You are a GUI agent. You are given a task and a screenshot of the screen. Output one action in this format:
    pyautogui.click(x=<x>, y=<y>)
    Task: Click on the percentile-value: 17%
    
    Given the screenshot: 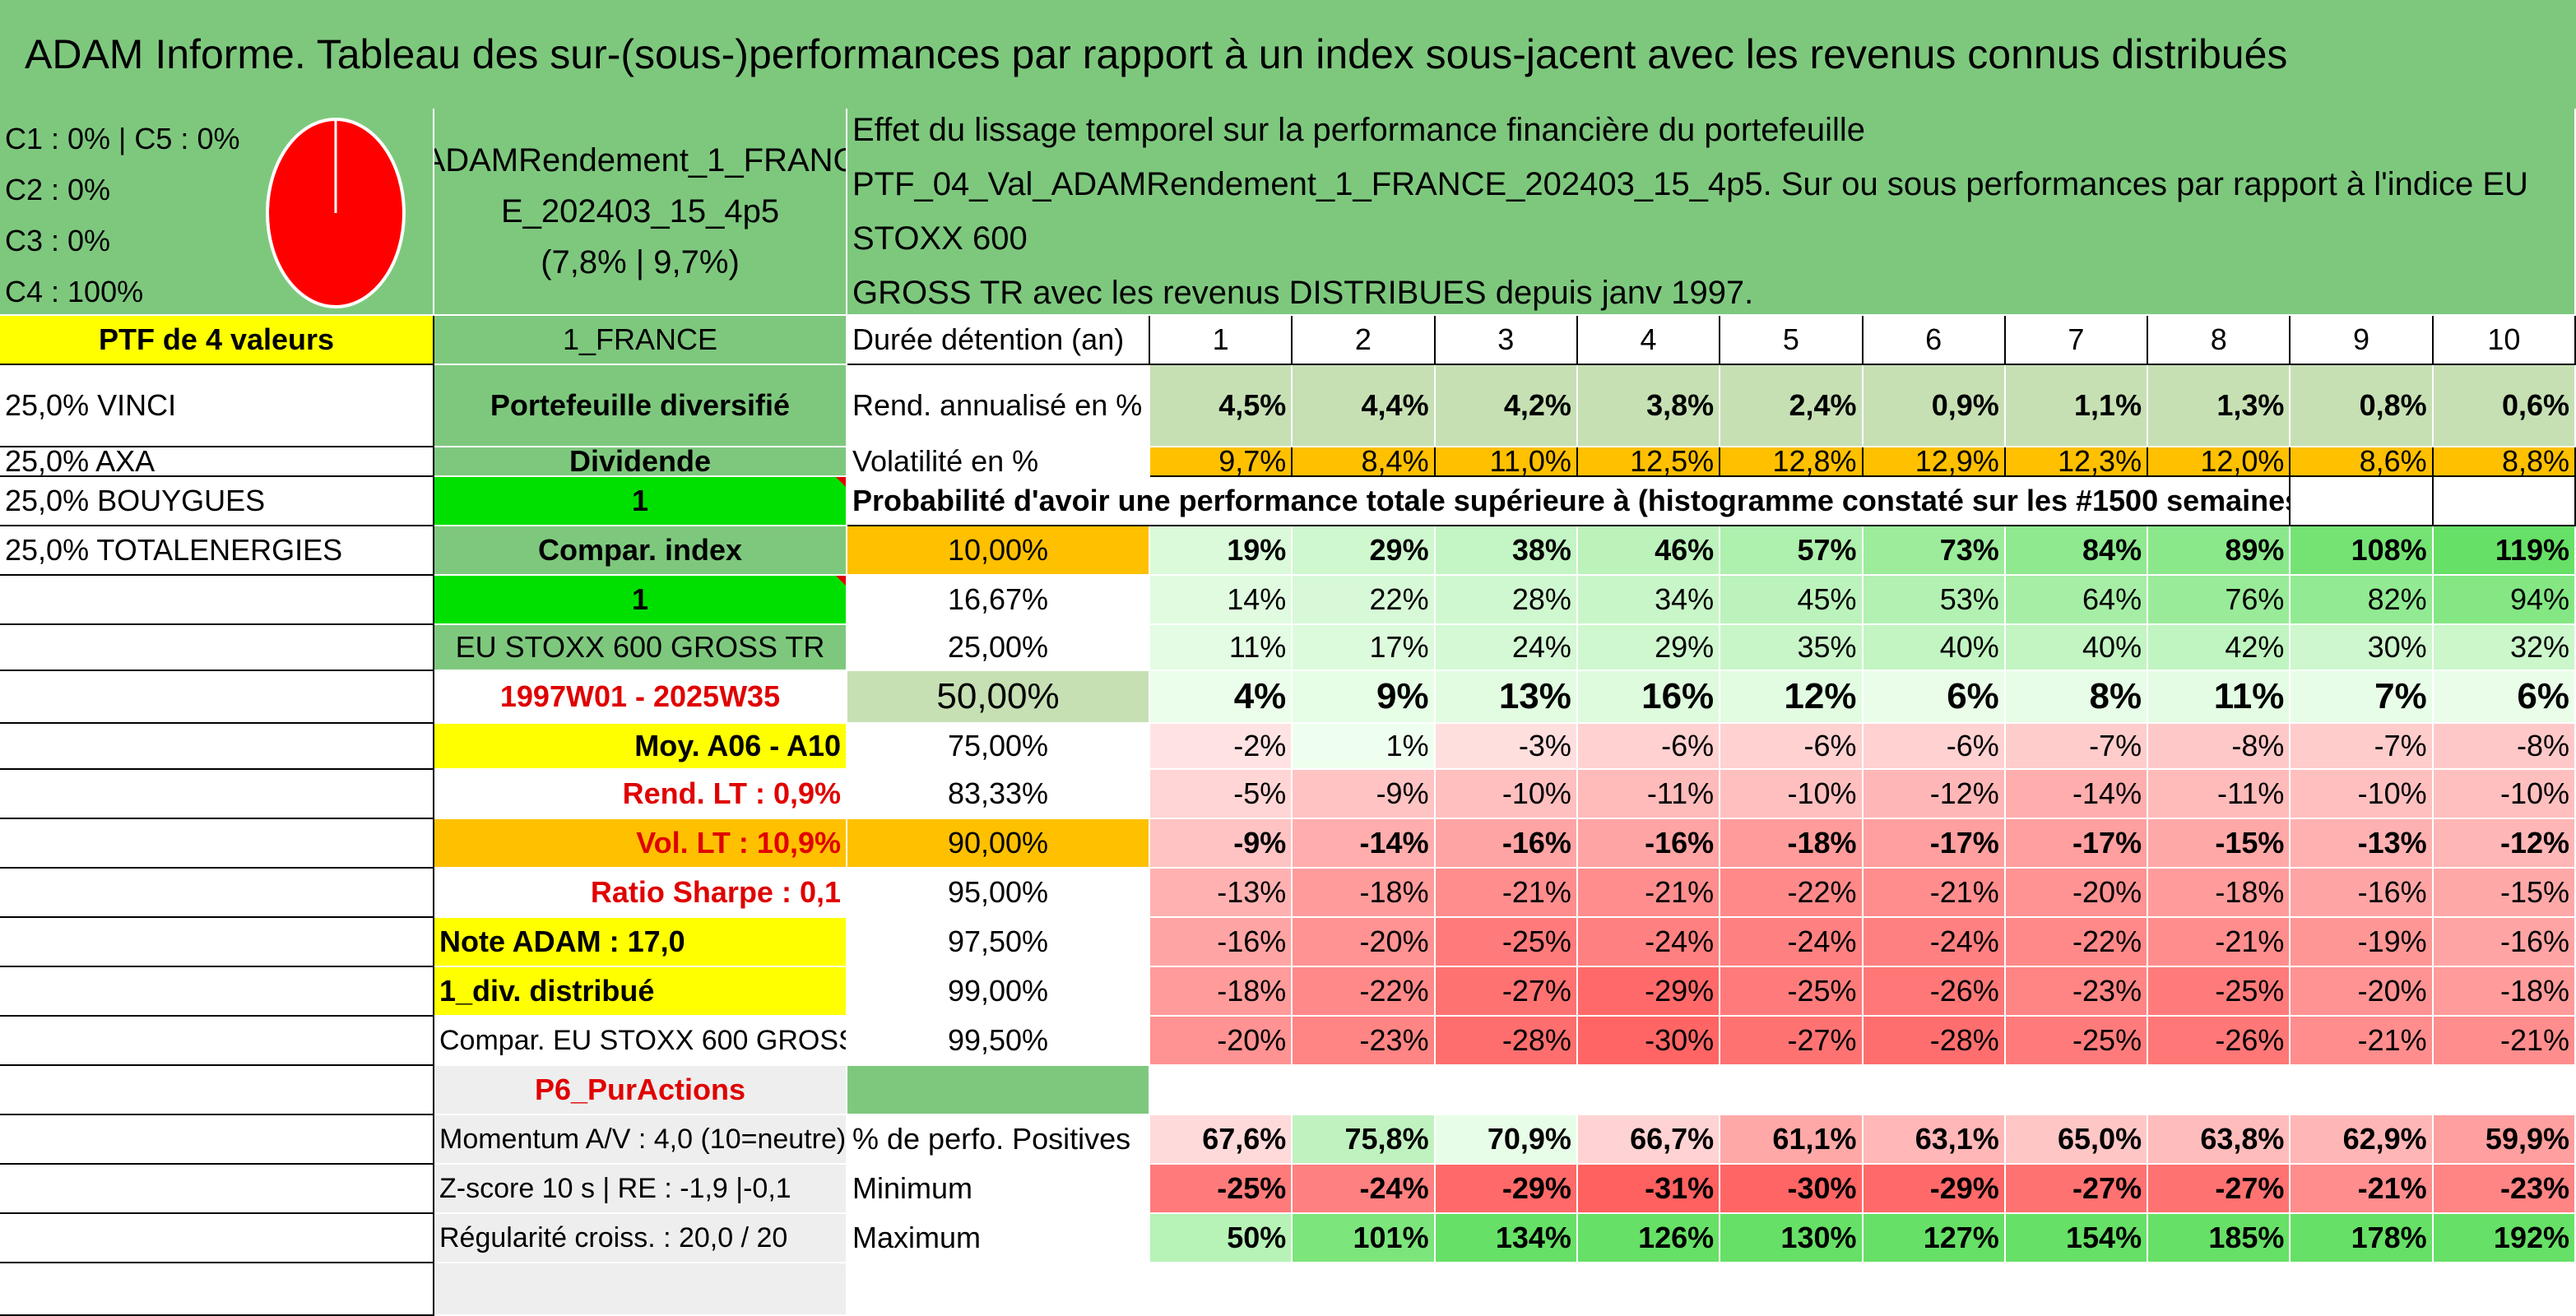 What is the action you would take?
    pyautogui.click(x=1365, y=648)
    